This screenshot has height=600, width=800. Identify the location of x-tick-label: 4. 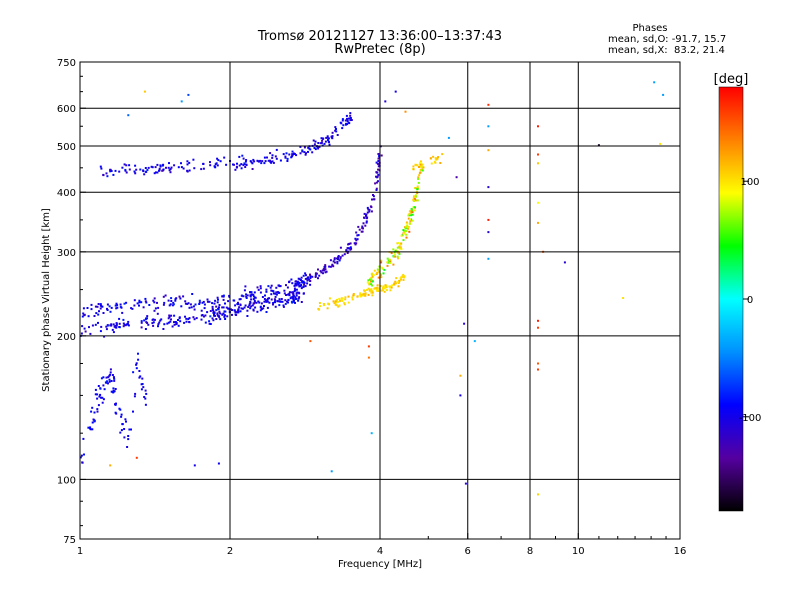
(380, 551).